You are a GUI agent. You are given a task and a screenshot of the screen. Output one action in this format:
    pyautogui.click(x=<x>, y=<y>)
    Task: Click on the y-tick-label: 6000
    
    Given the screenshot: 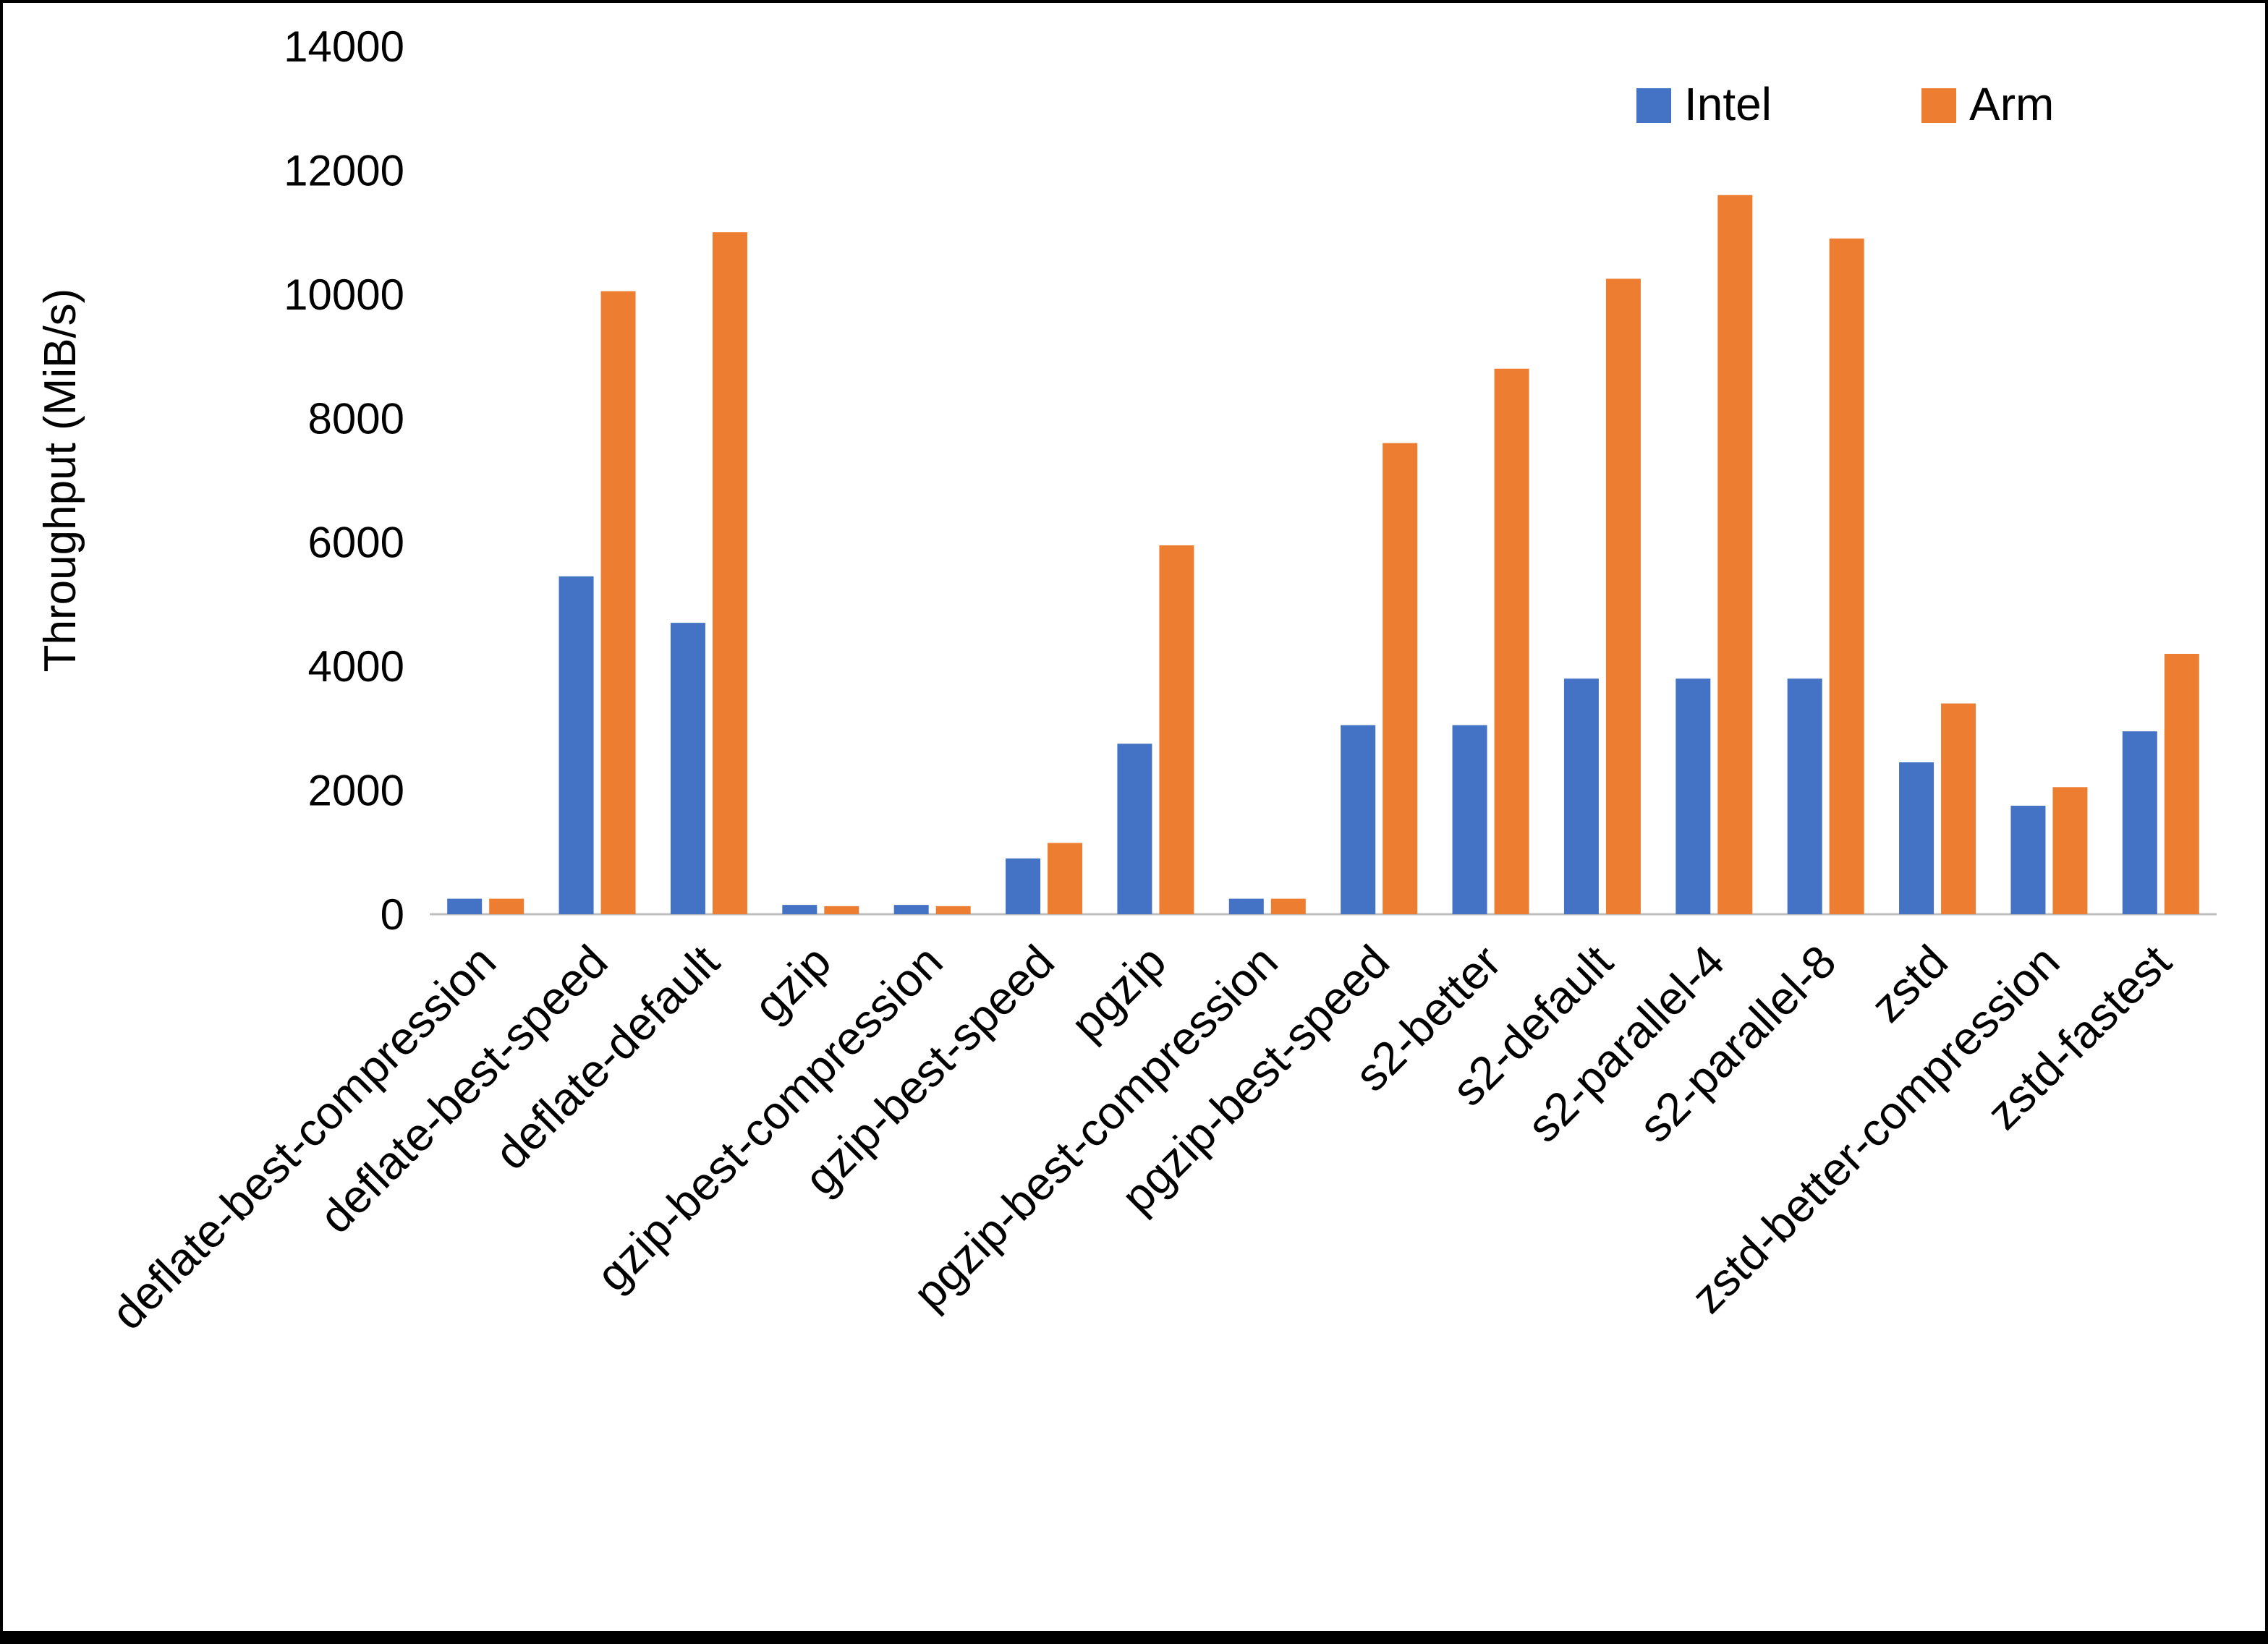 What is the action you would take?
    pyautogui.click(x=356, y=543)
    